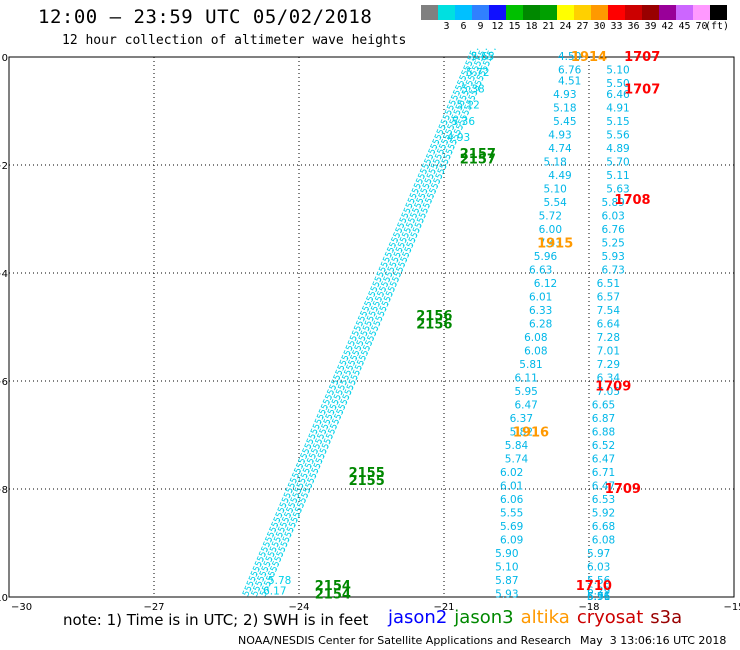 Image resolution: width=740 pixels, height=650 pixels. Describe the element at coordinates (642, 57) in the screenshot. I see `pass-annotation: 1707` at that location.